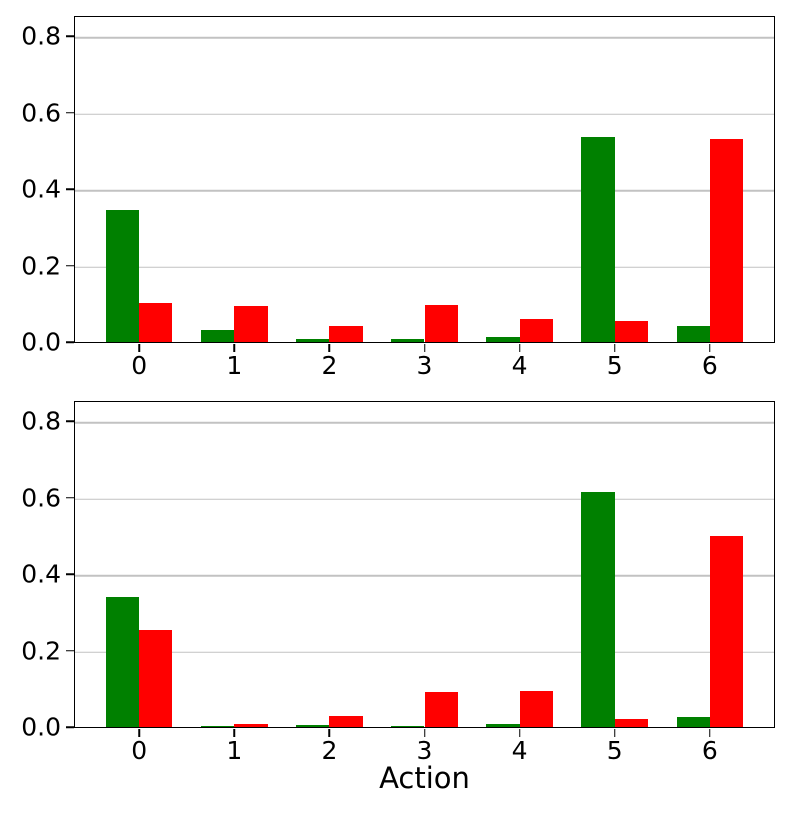  I want to click on x-axis-label: Action, so click(424, 778).